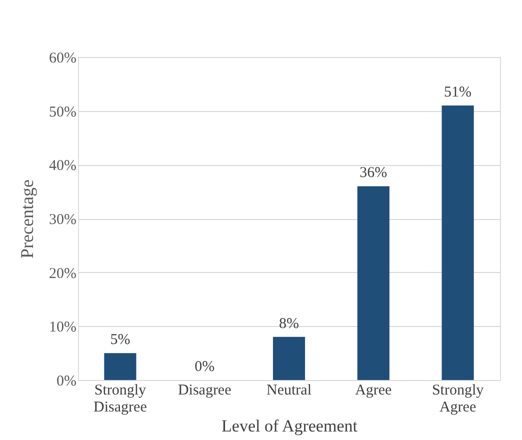  Describe the element at coordinates (27, 219) in the screenshot. I see `y-axis-title: Precentage` at that location.